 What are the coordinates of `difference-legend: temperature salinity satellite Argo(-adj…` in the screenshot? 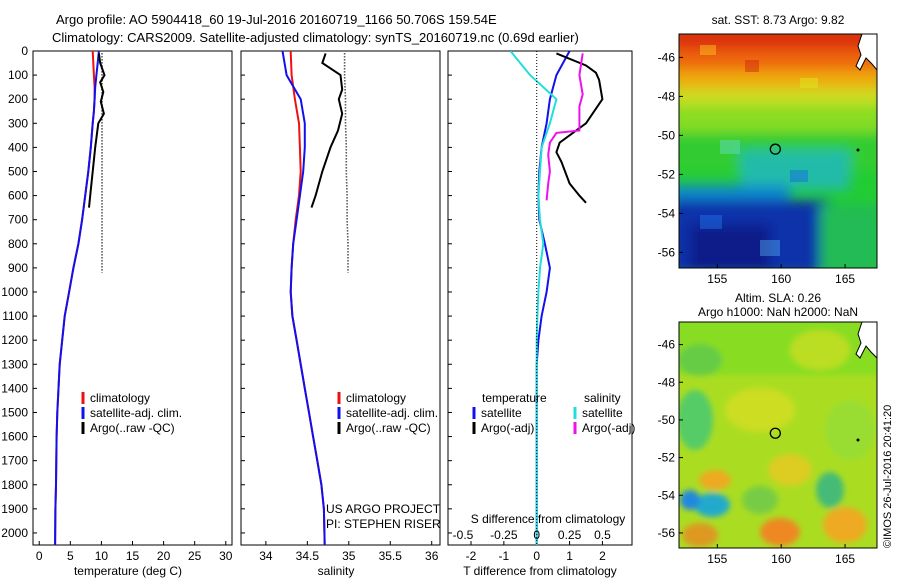 It's located at (553, 413).